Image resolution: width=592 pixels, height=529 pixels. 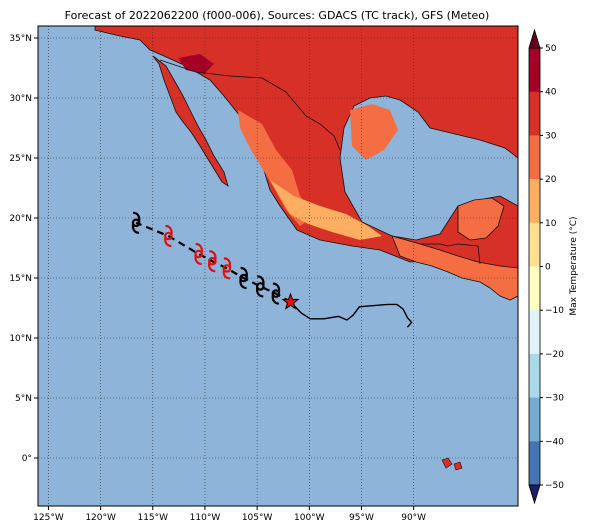 I want to click on colorbar-tick-label: −30, so click(x=554, y=399).